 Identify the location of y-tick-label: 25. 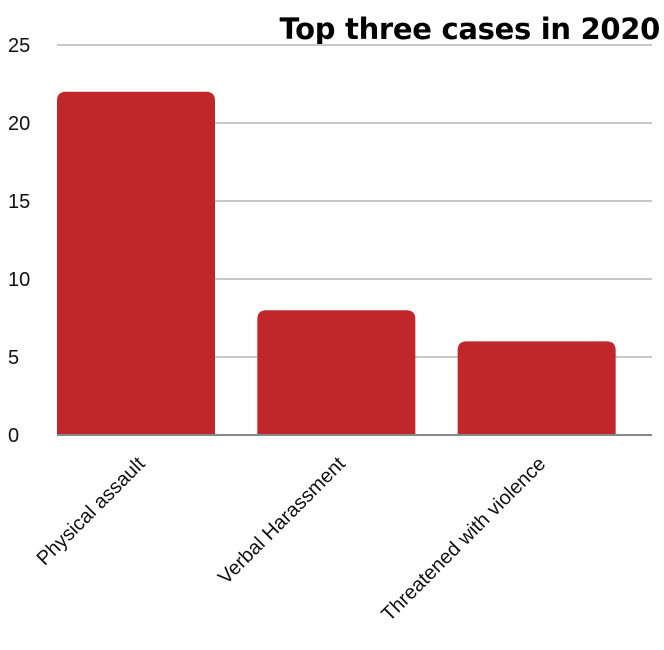
(19, 46).